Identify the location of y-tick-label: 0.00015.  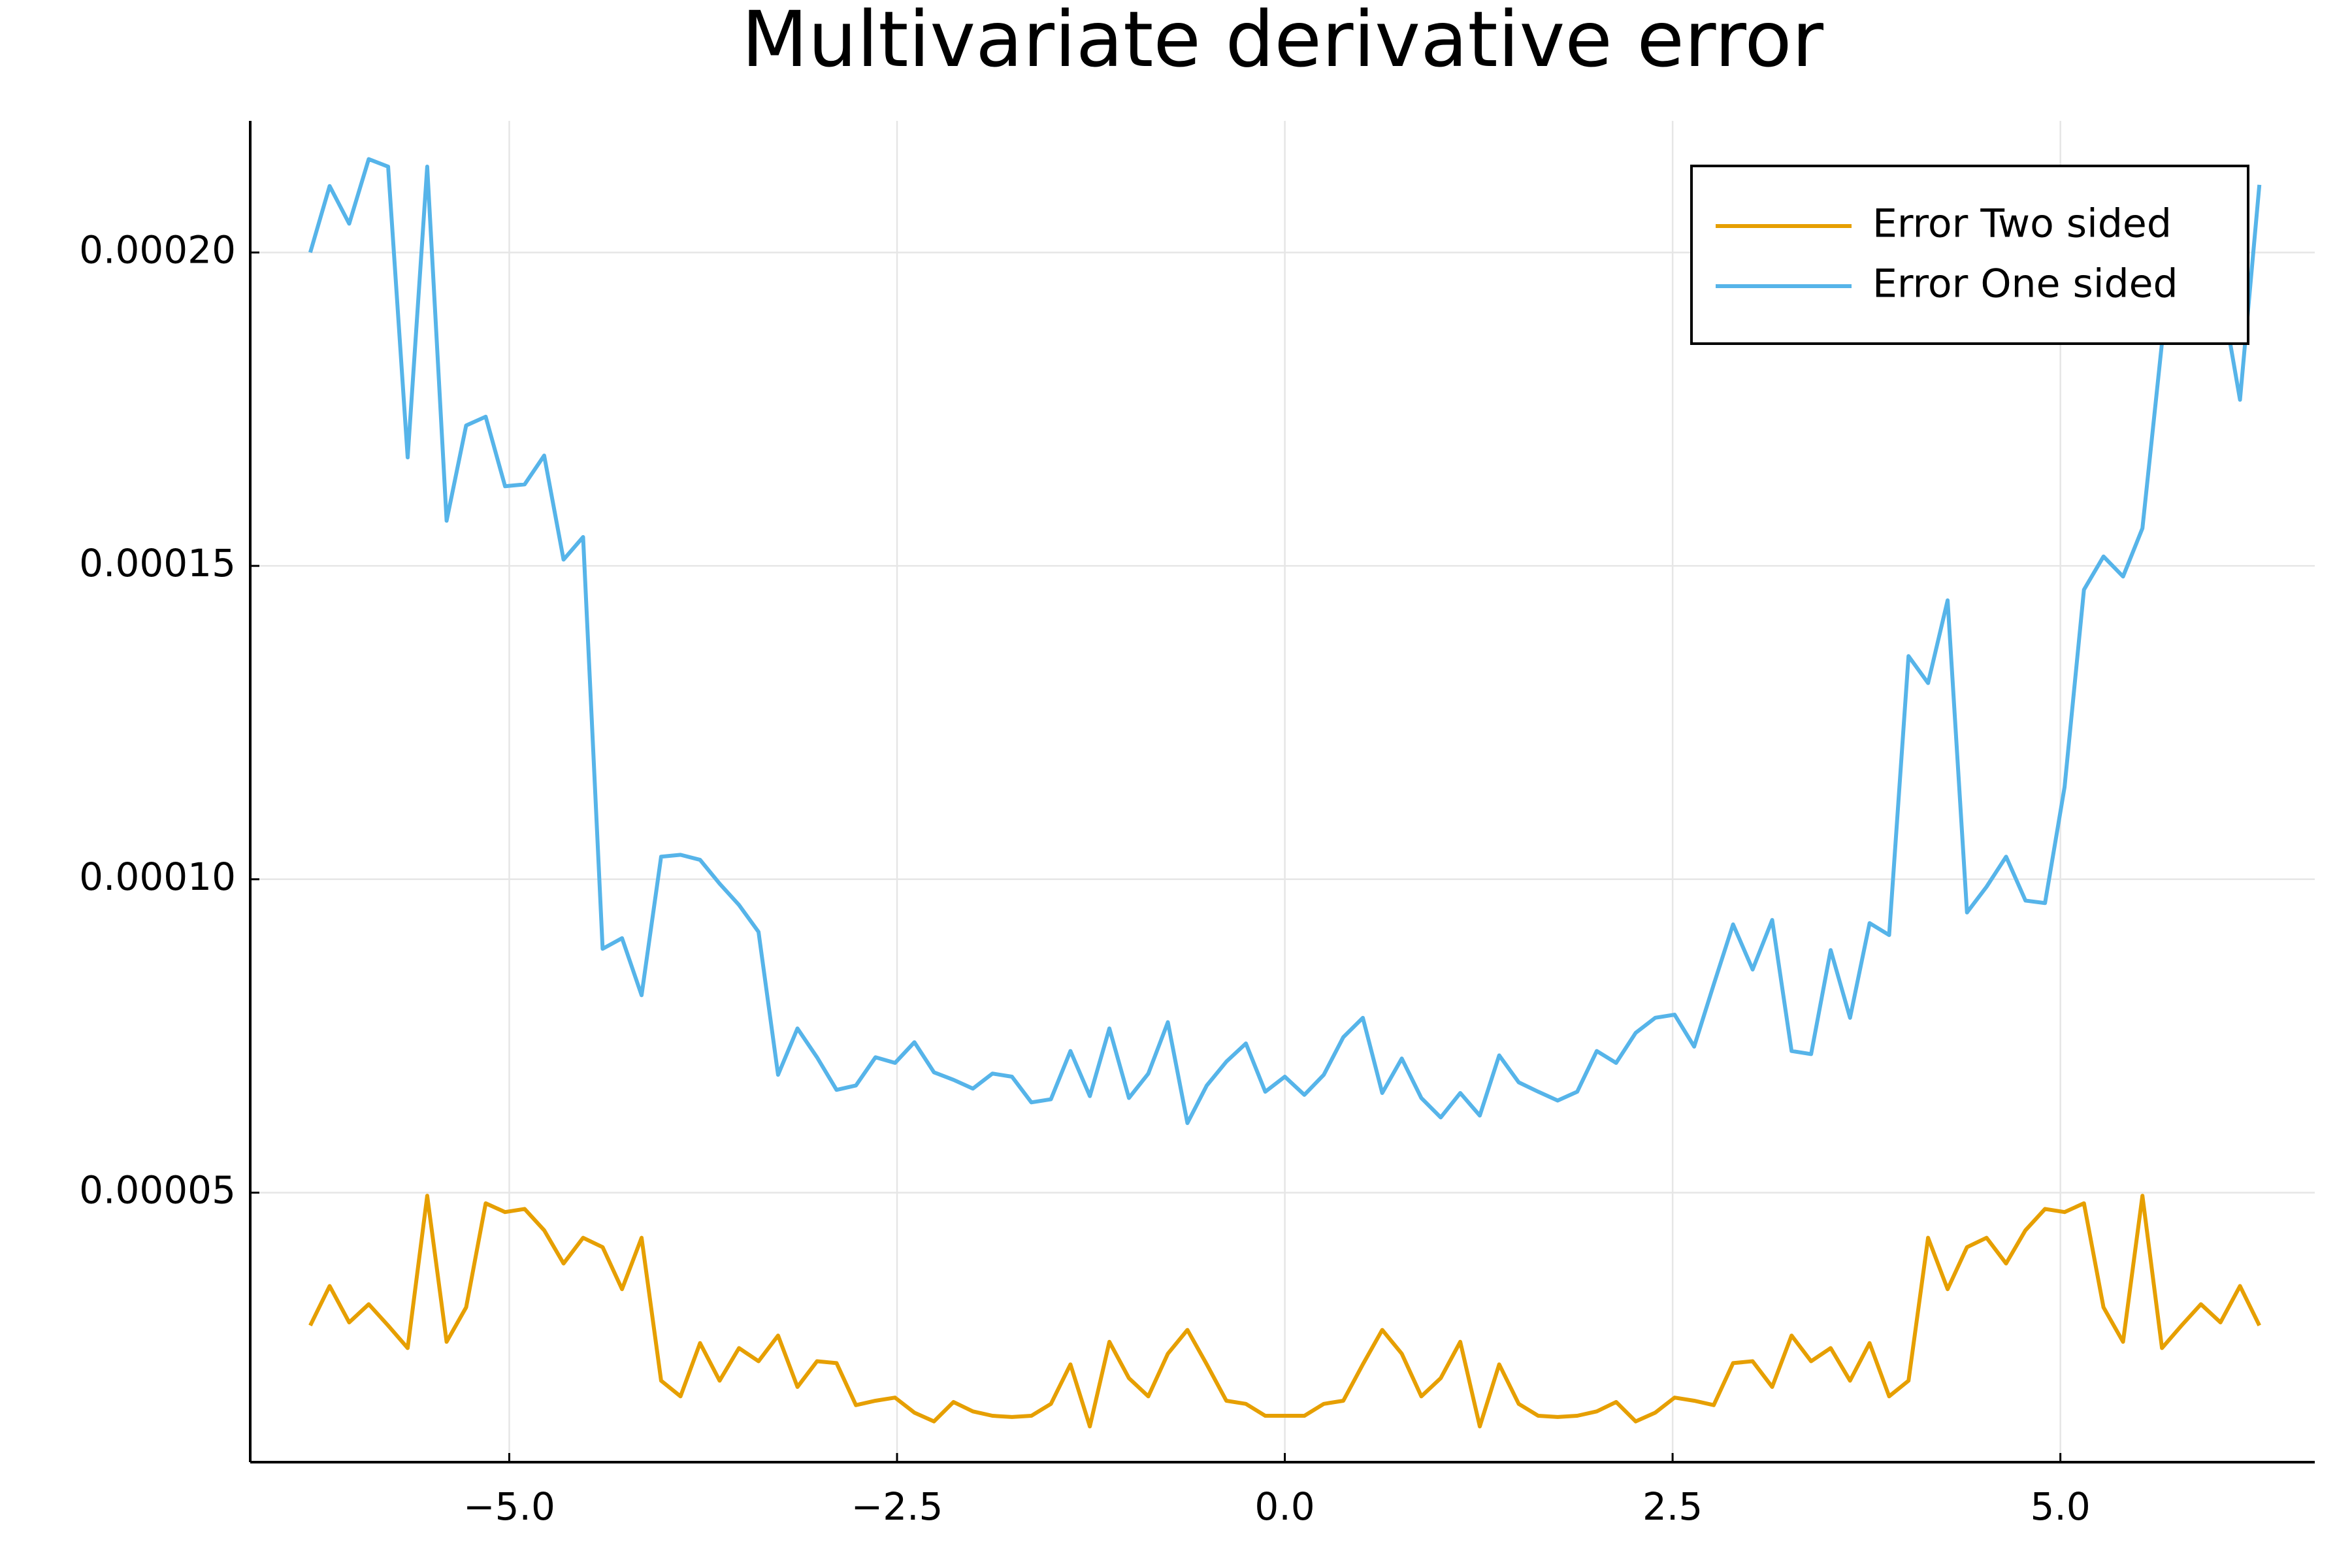
(157, 563).